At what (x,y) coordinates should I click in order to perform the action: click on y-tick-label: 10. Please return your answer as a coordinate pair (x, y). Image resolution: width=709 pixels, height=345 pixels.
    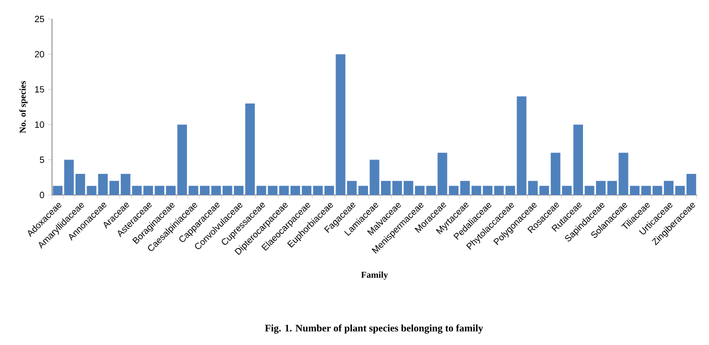
    Looking at the image, I should click on (39, 124).